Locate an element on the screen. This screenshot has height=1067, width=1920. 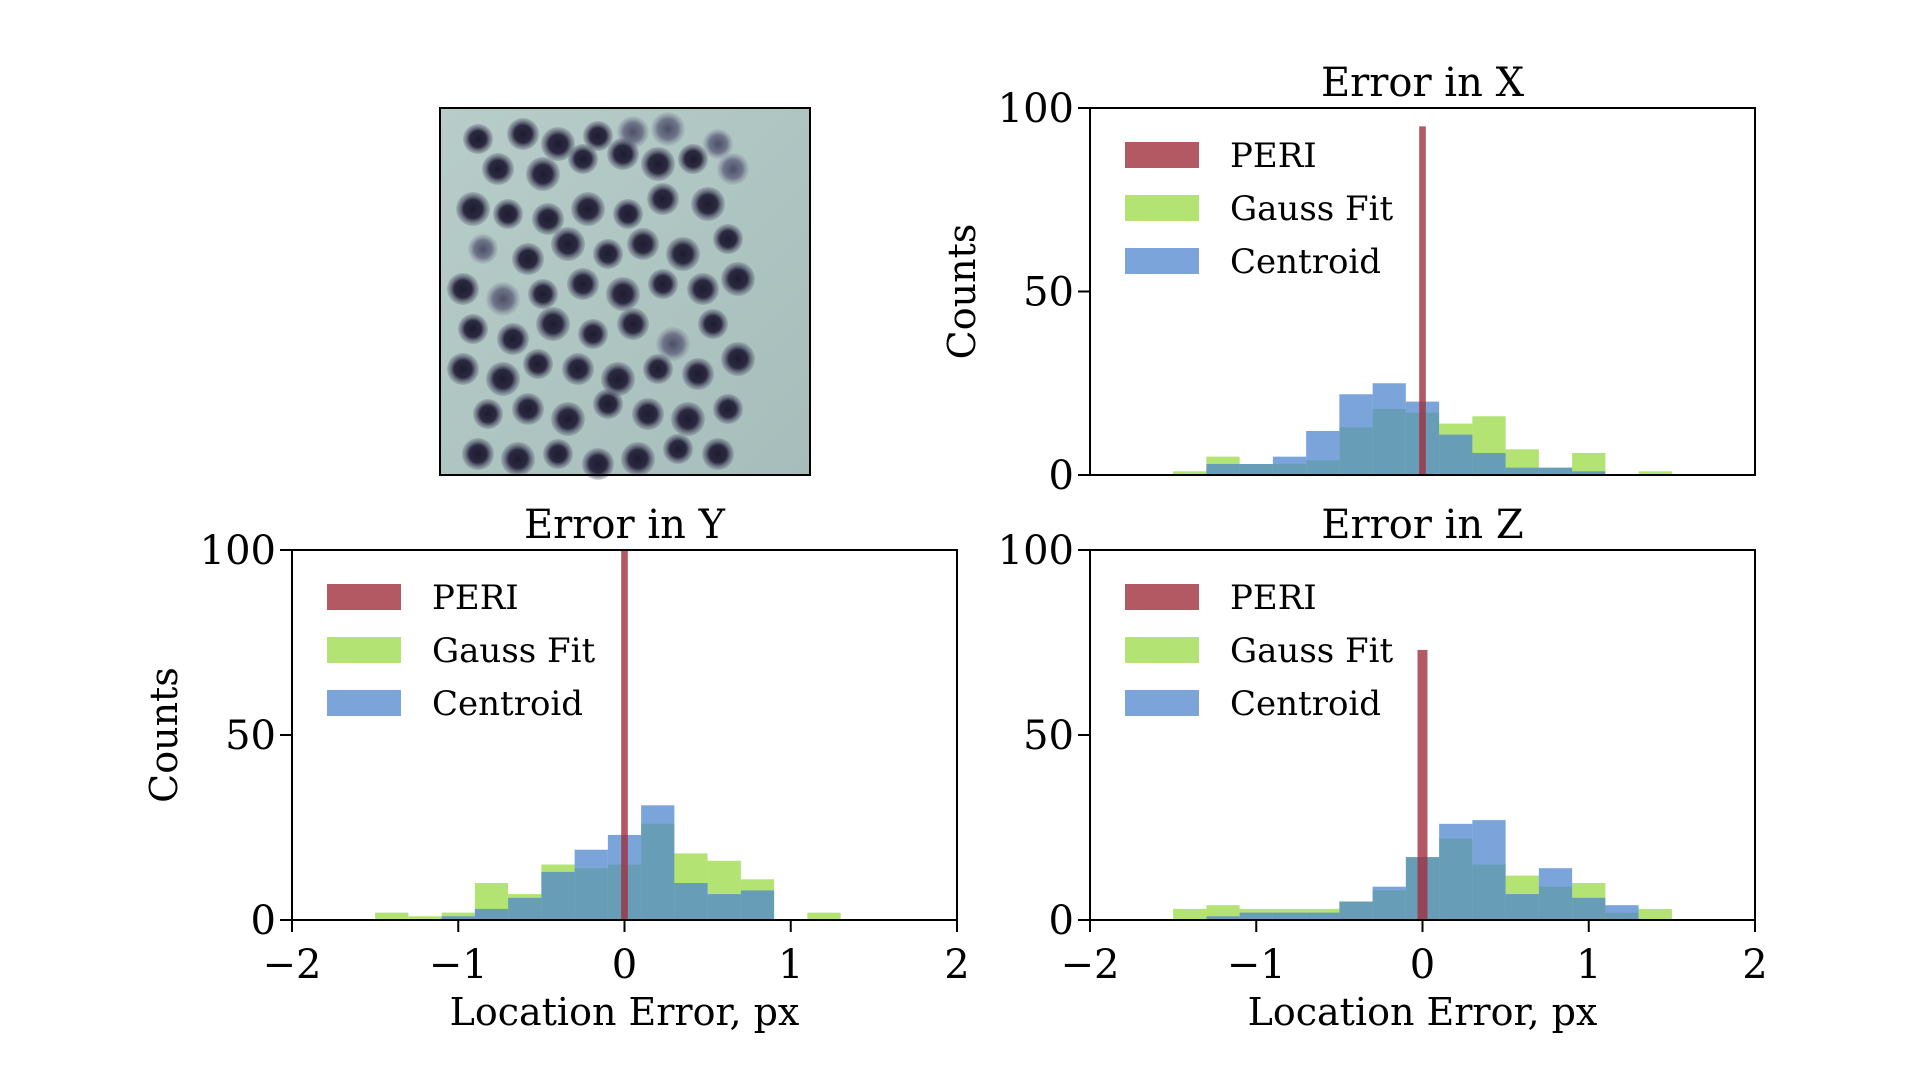
x-tick-label: 1 is located at coordinates (790, 965).